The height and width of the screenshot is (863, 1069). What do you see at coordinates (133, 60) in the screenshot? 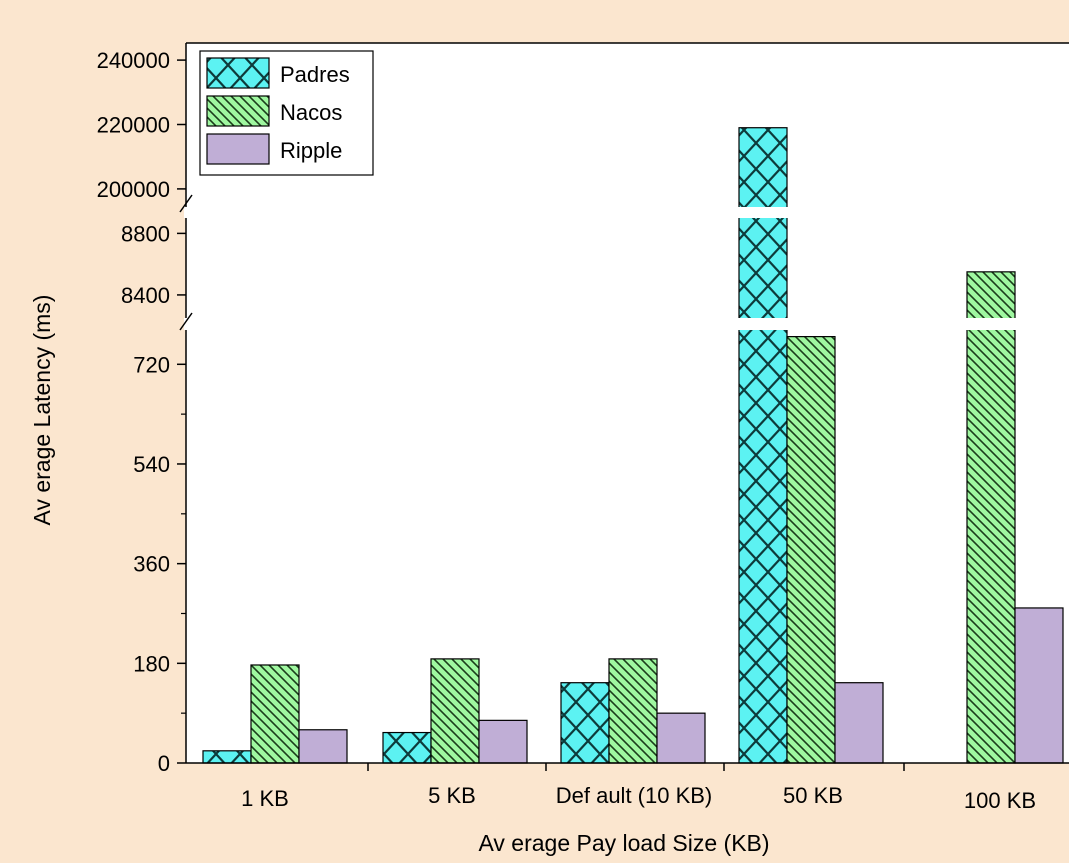
I see `y-tick-label-240000: 240000` at bounding box center [133, 60].